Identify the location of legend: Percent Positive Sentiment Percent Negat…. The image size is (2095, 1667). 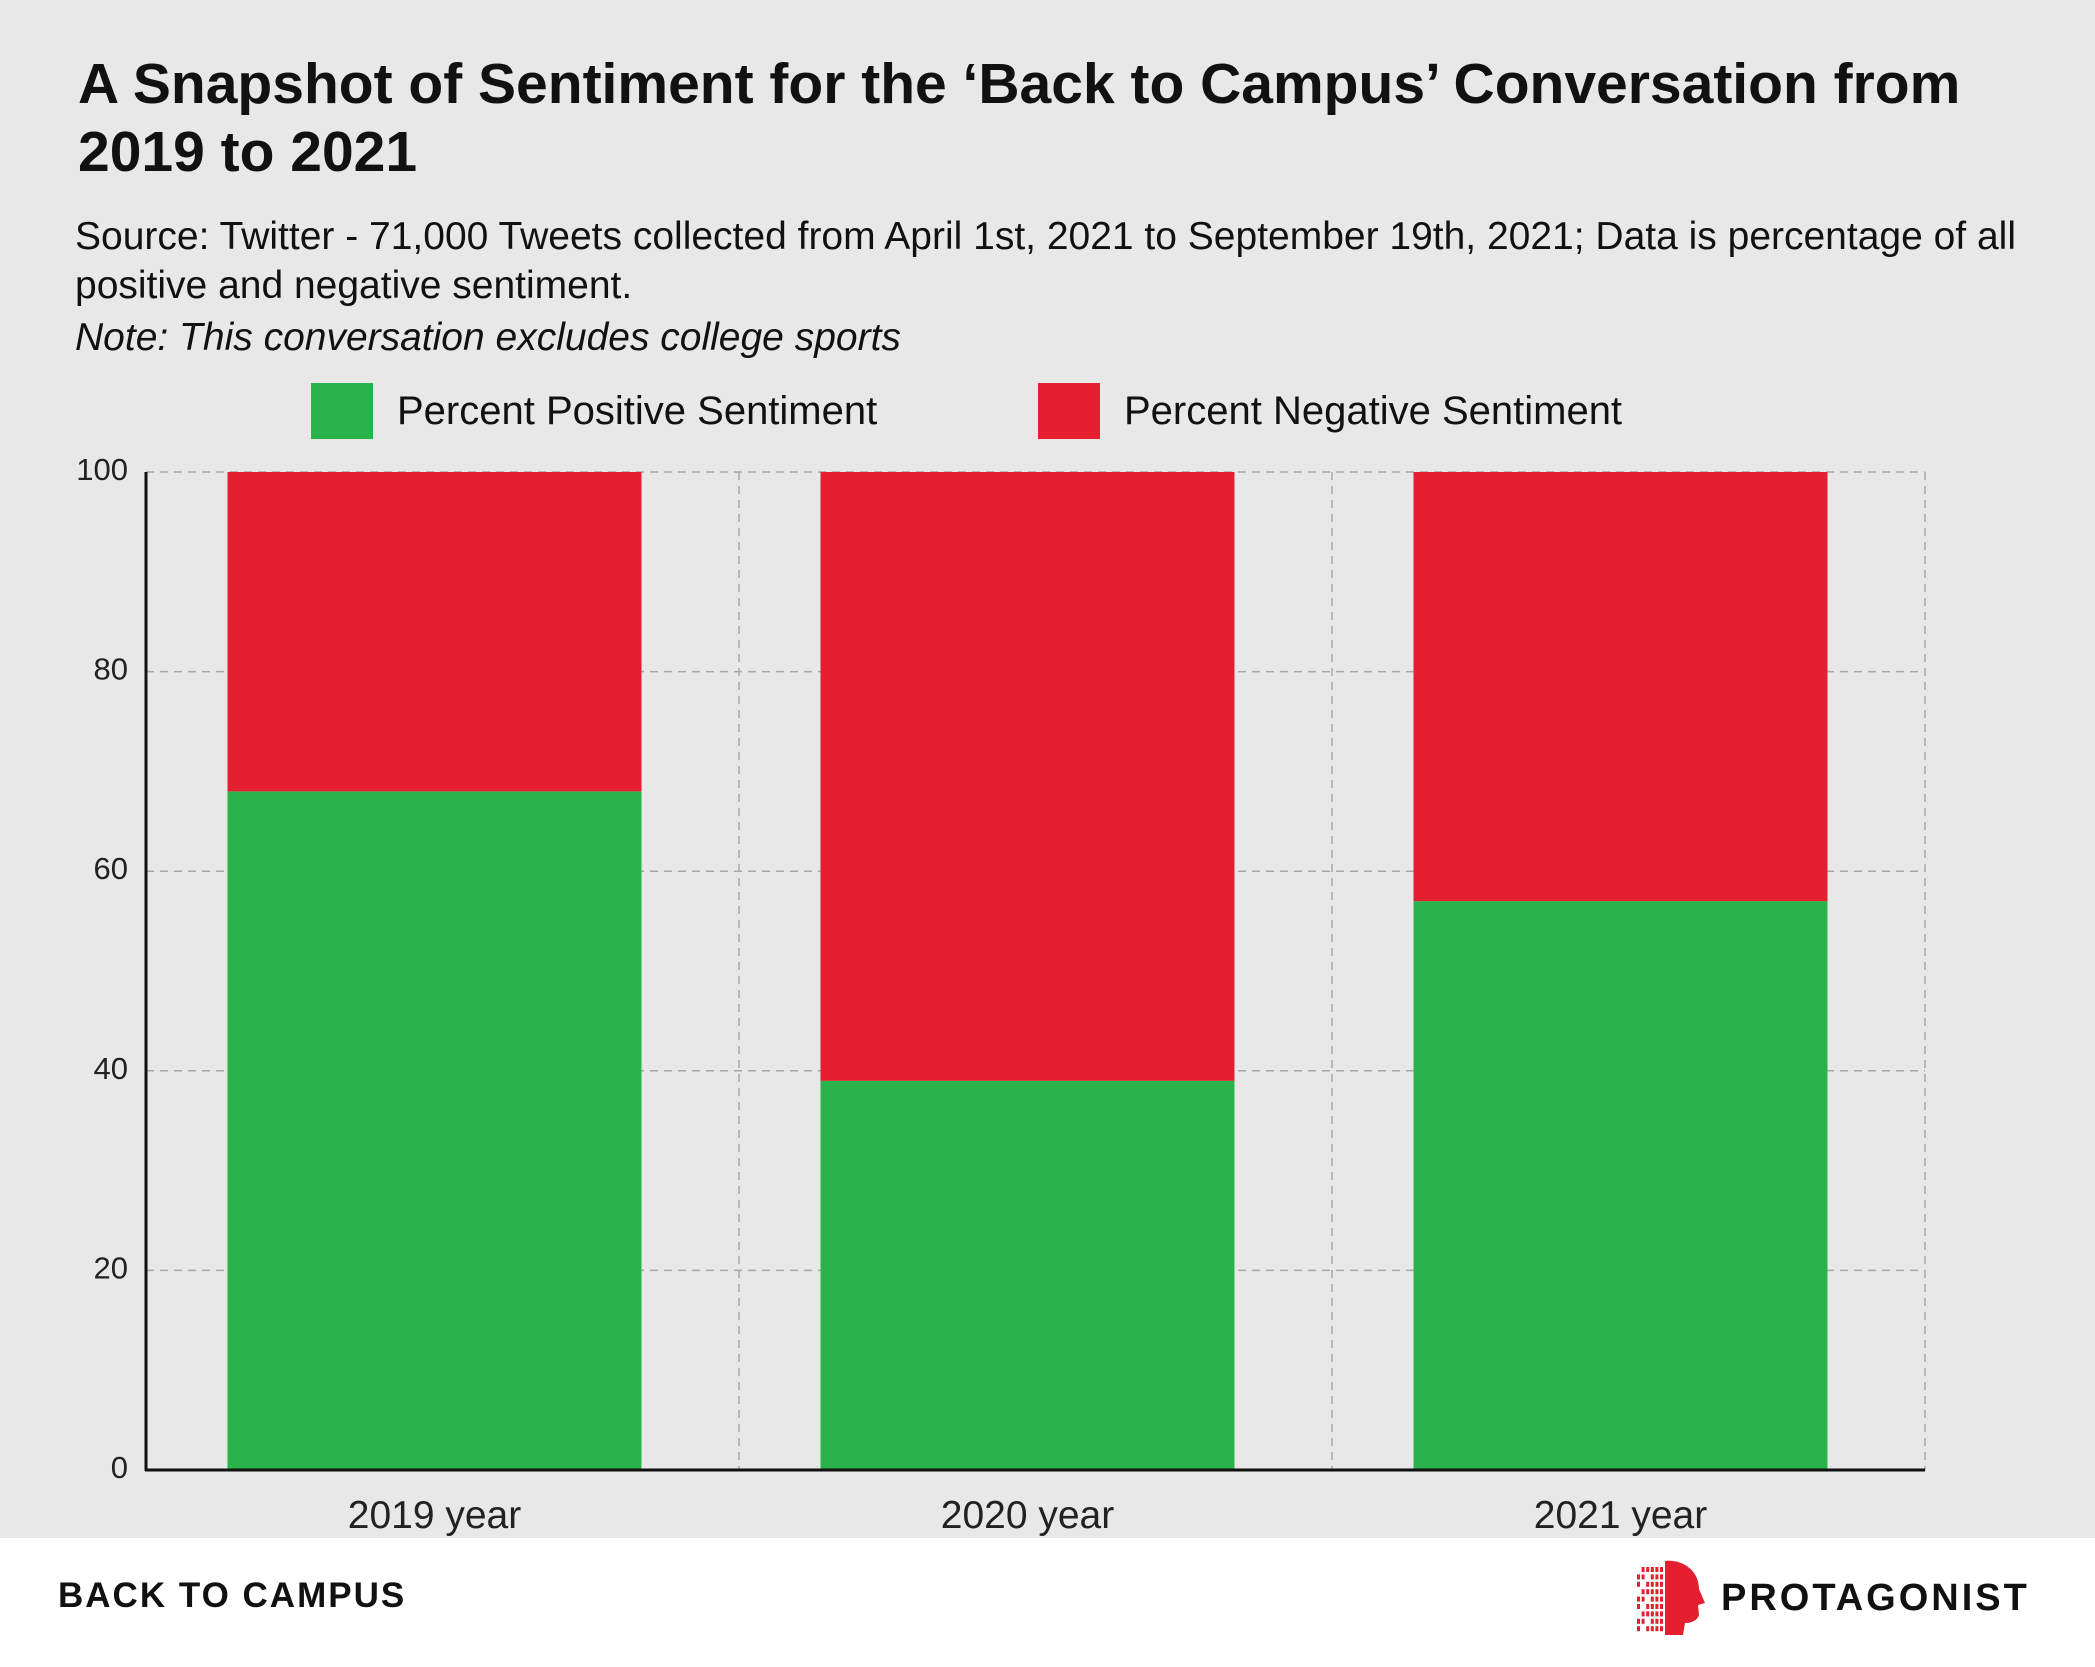
(1047, 412).